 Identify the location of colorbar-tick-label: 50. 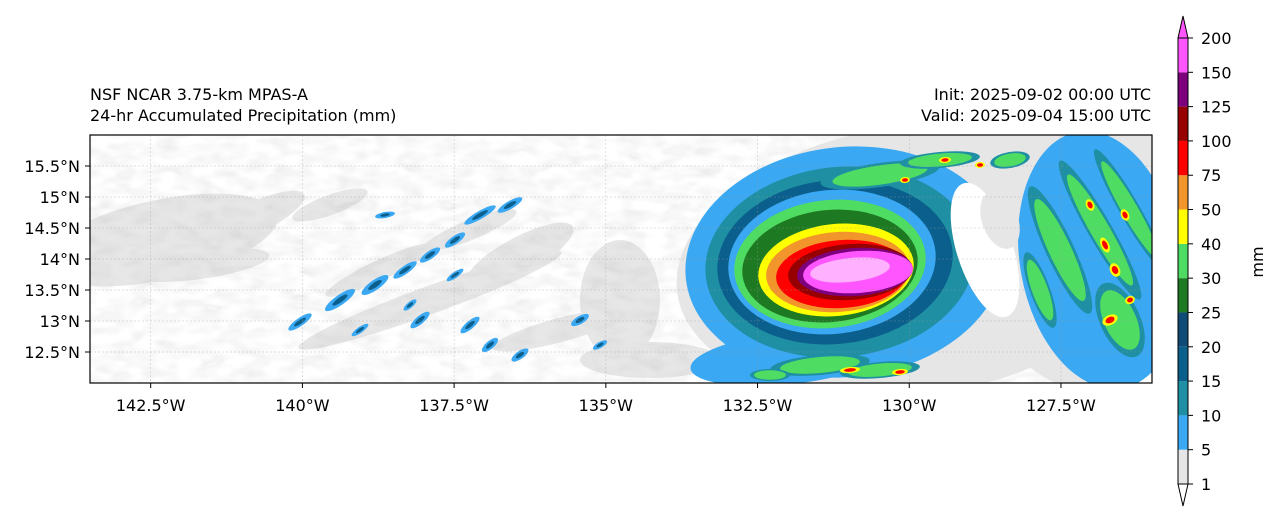
(1211, 210).